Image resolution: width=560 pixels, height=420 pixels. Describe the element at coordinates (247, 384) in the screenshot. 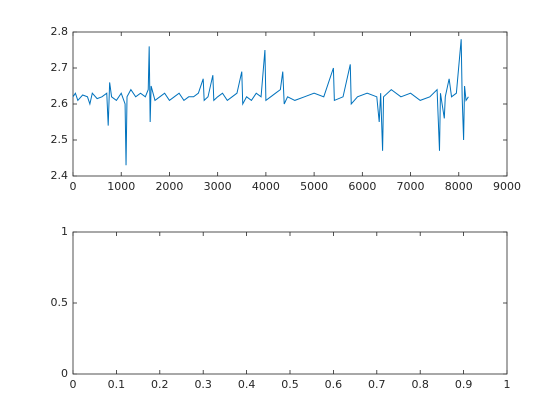

I see `x-tick-label: 0.4` at that location.